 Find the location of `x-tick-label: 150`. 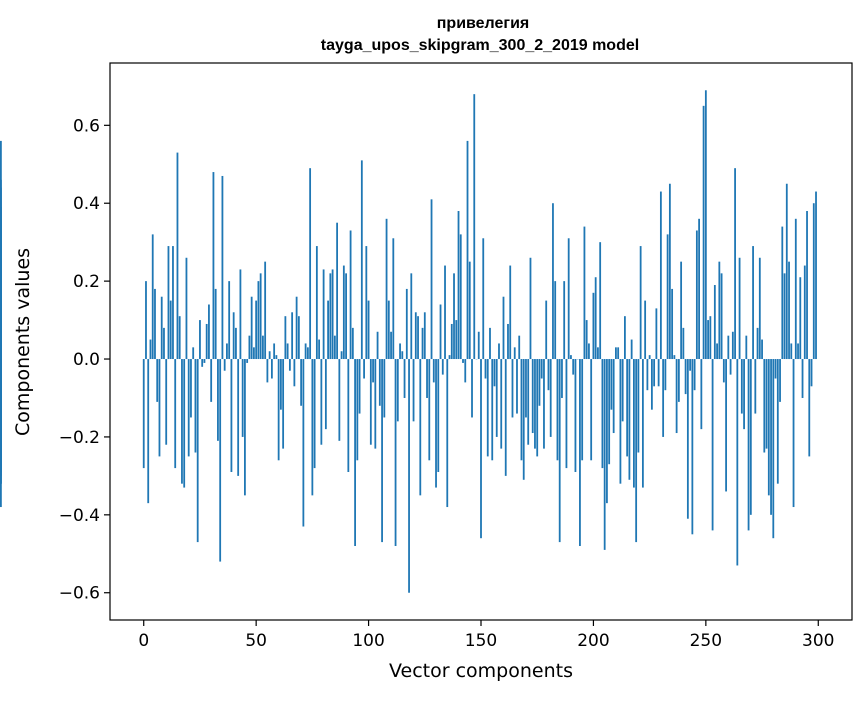

x-tick-label: 150 is located at coordinates (481, 641).